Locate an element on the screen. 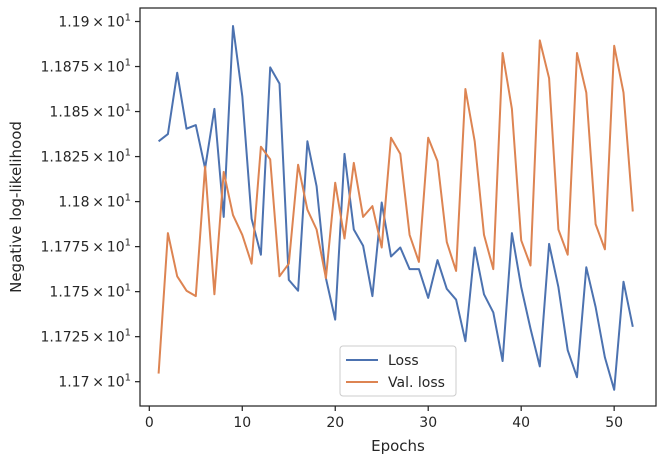  x-tick-label: 10 is located at coordinates (242, 423).